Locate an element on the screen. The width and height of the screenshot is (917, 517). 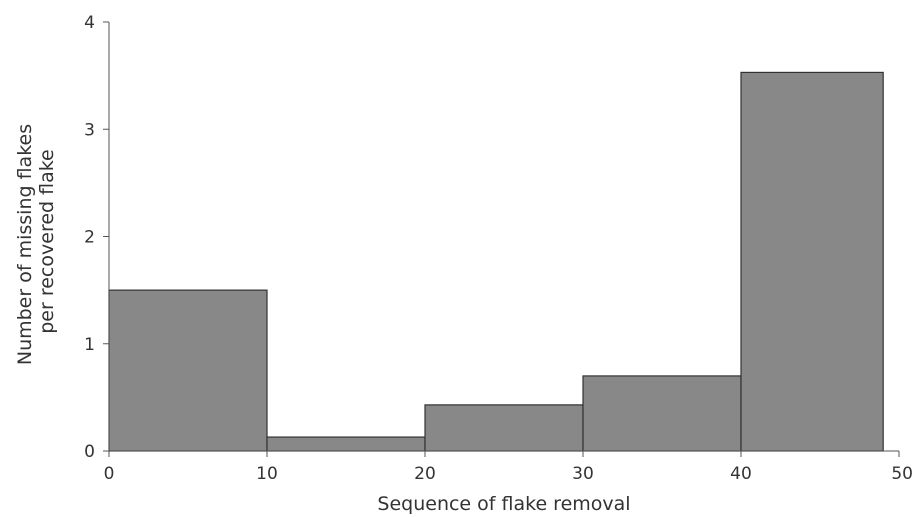
x-ticks-group: 0 10 20 30 40 50 is located at coordinates (508, 467).